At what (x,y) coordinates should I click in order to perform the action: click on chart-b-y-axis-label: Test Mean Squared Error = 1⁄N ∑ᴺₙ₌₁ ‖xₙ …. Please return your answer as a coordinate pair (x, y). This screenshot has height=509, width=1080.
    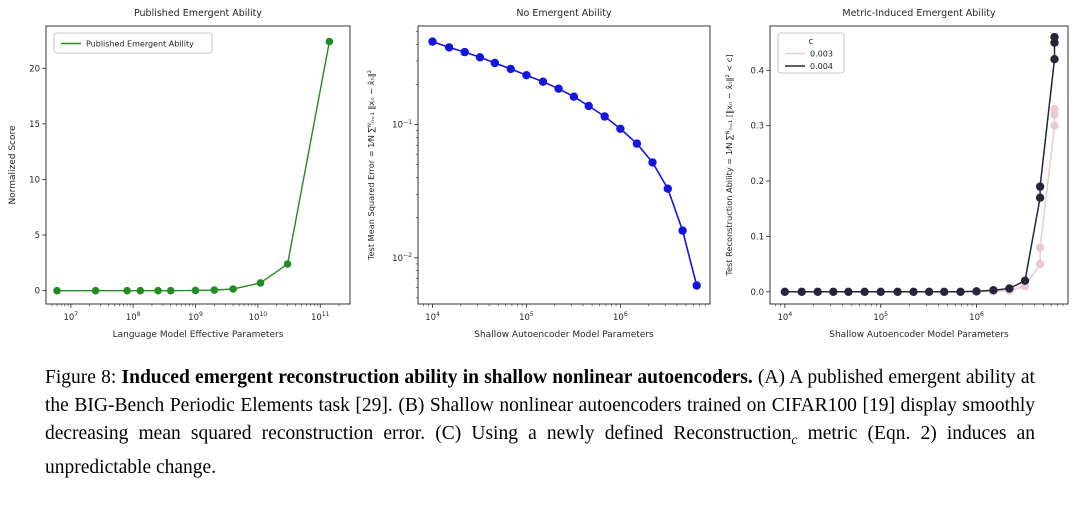
    Looking at the image, I should click on (371, 165).